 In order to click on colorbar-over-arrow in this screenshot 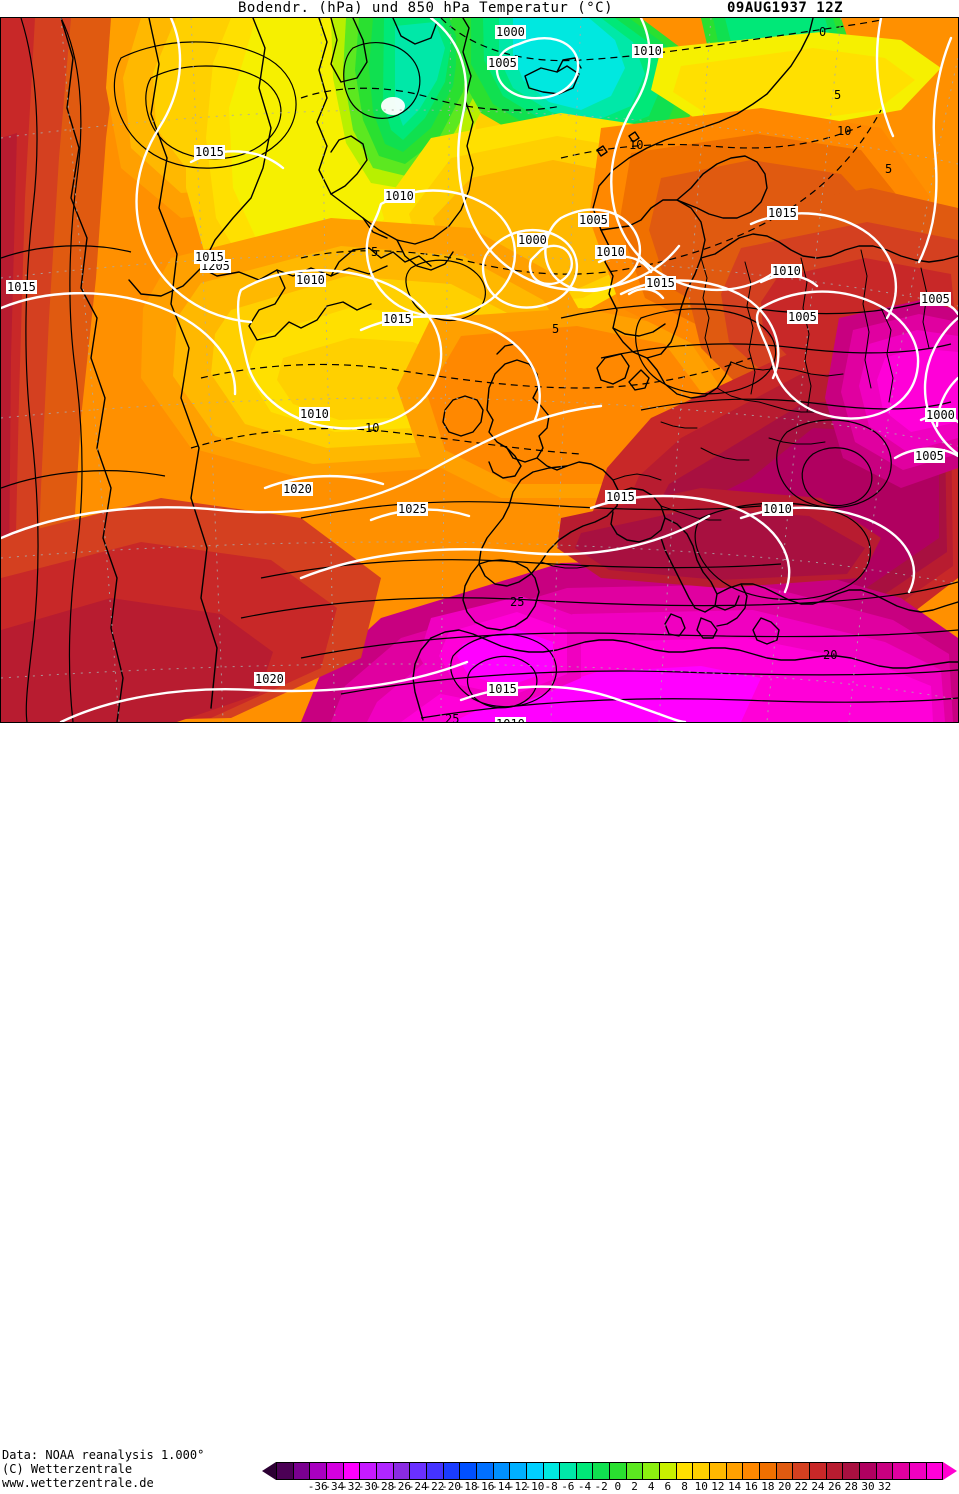, I will do `click(950, 1471)`.